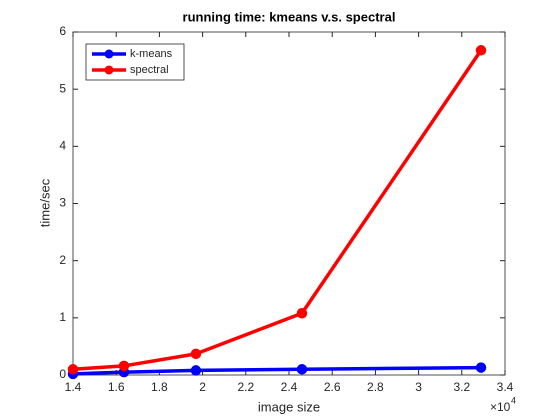 This screenshot has width=560, height=420. Describe the element at coordinates (159, 387) in the screenshot. I see `x-tick-label: 1.8` at that location.